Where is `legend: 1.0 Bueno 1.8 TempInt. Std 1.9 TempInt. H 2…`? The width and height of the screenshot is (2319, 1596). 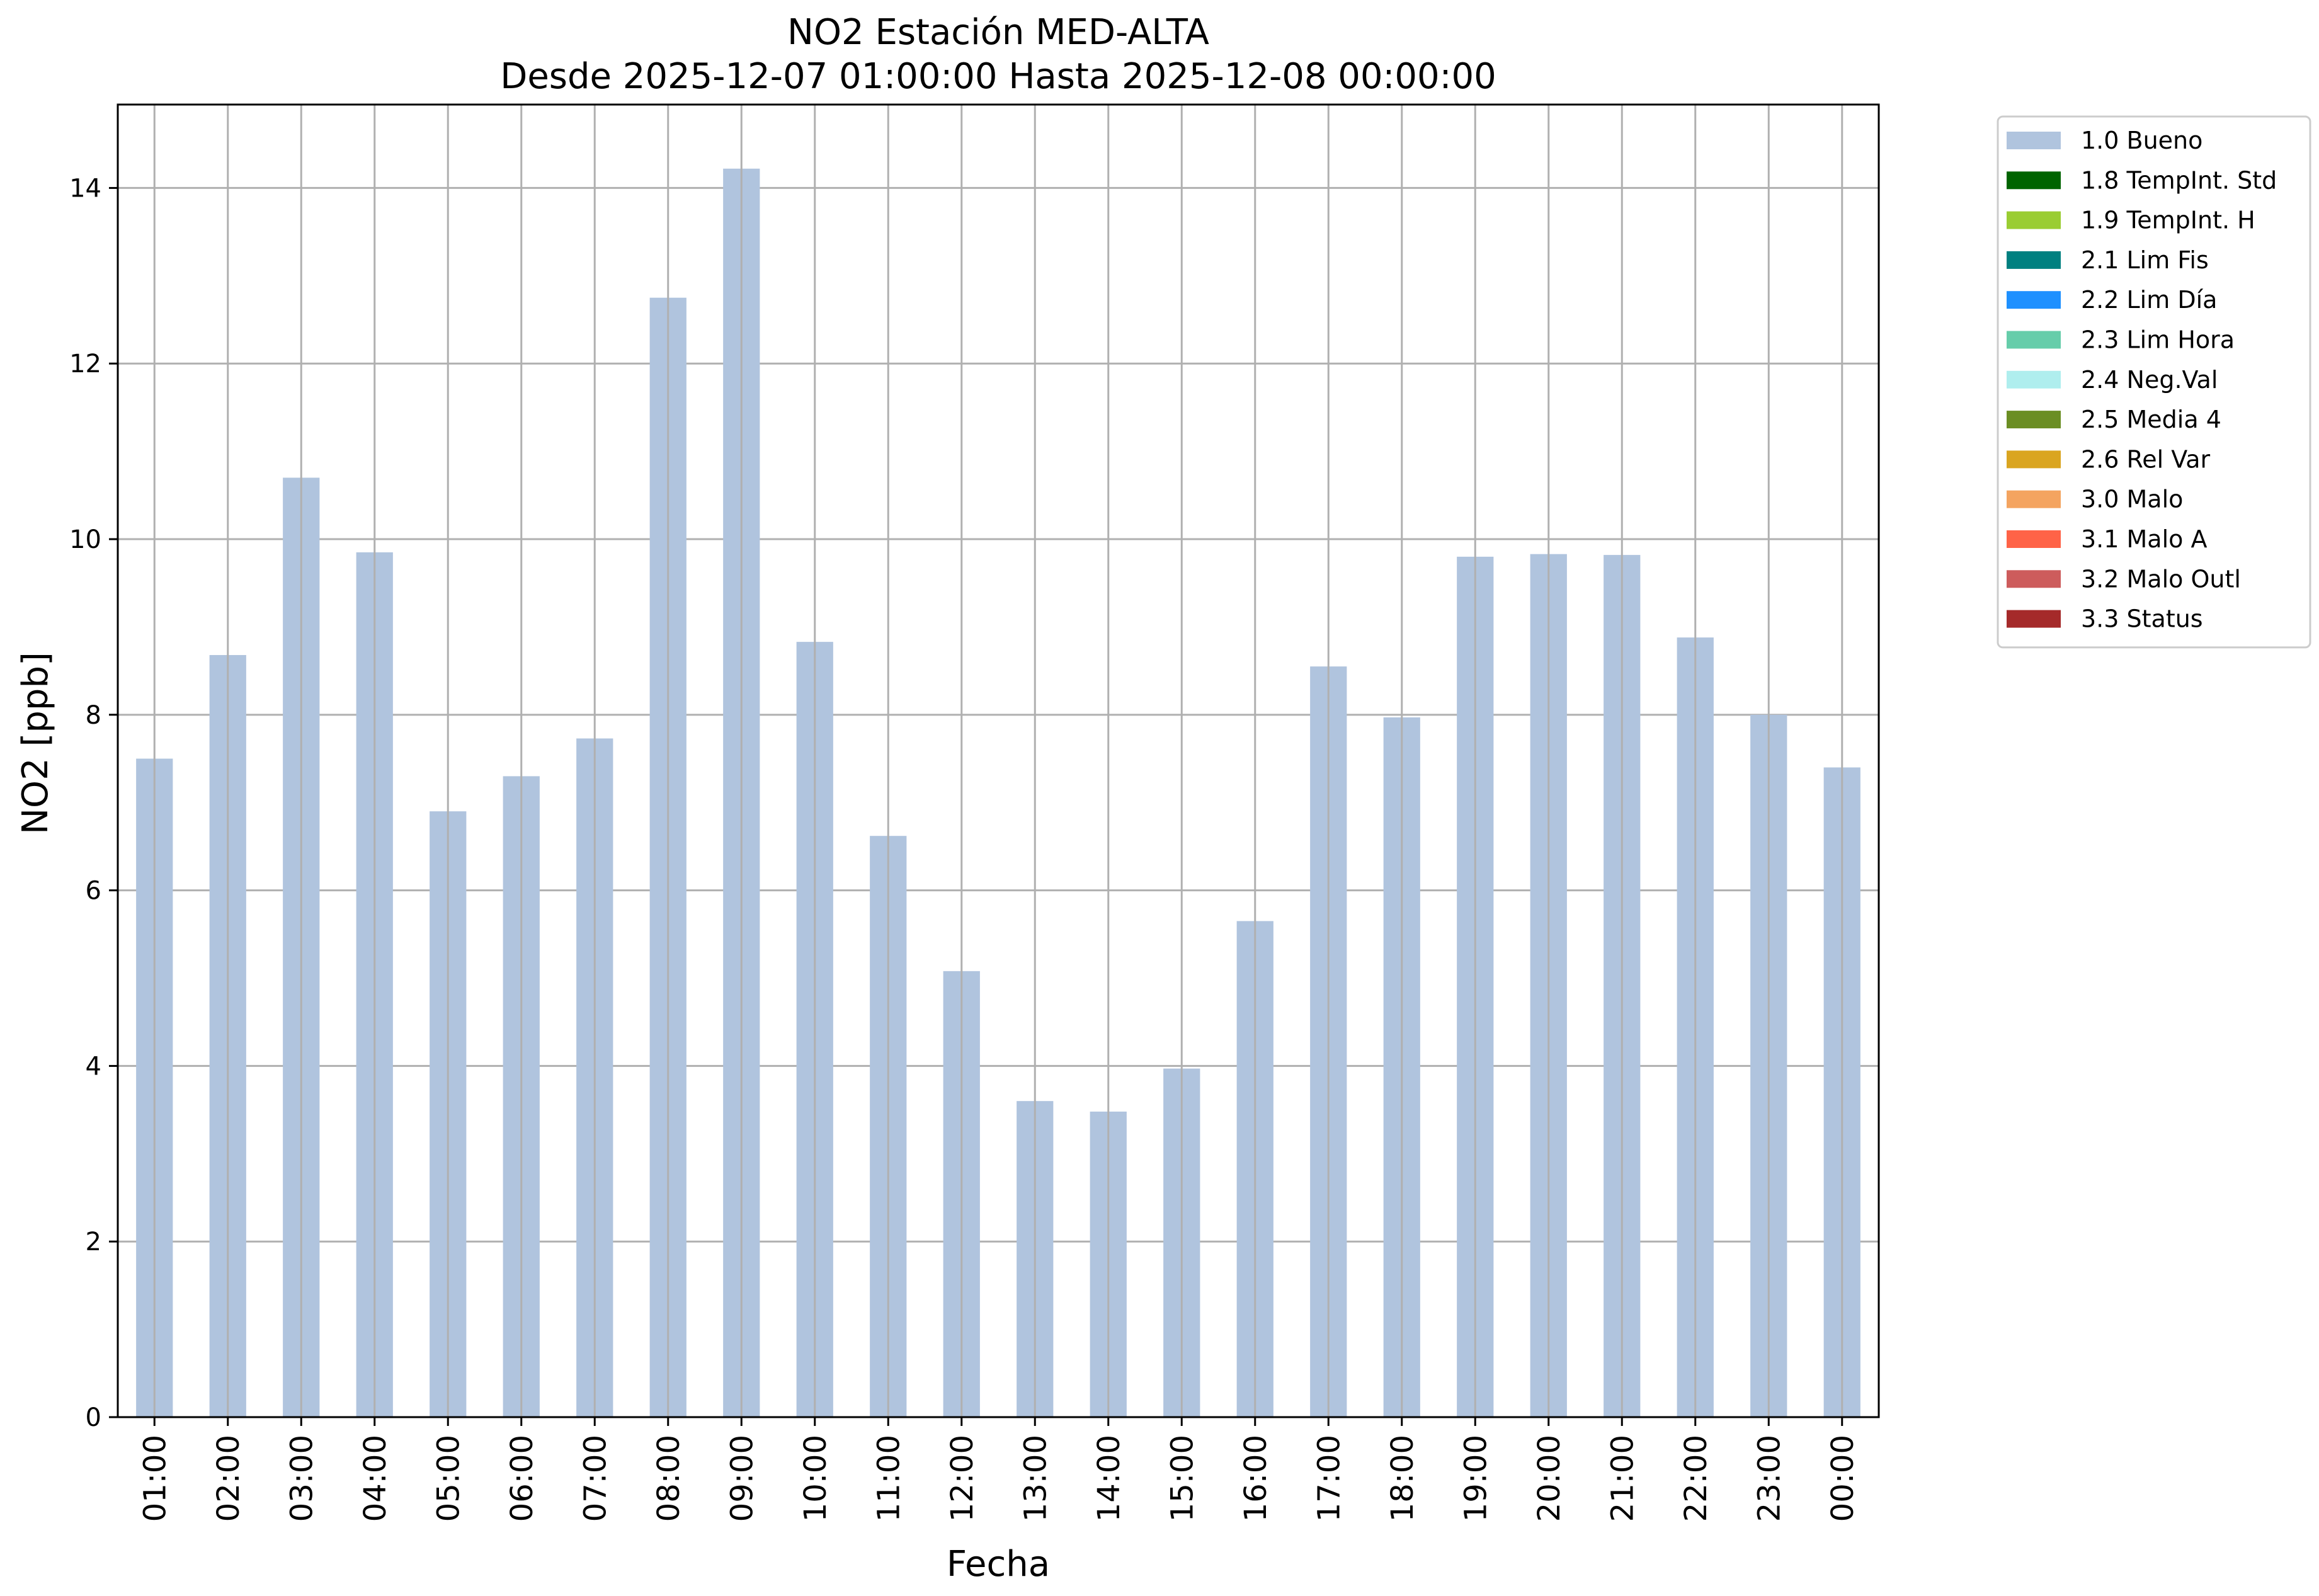
legend: 1.0 Bueno 1.8 TempInt. Std 1.9 TempInt. H 2… is located at coordinates (2154, 382).